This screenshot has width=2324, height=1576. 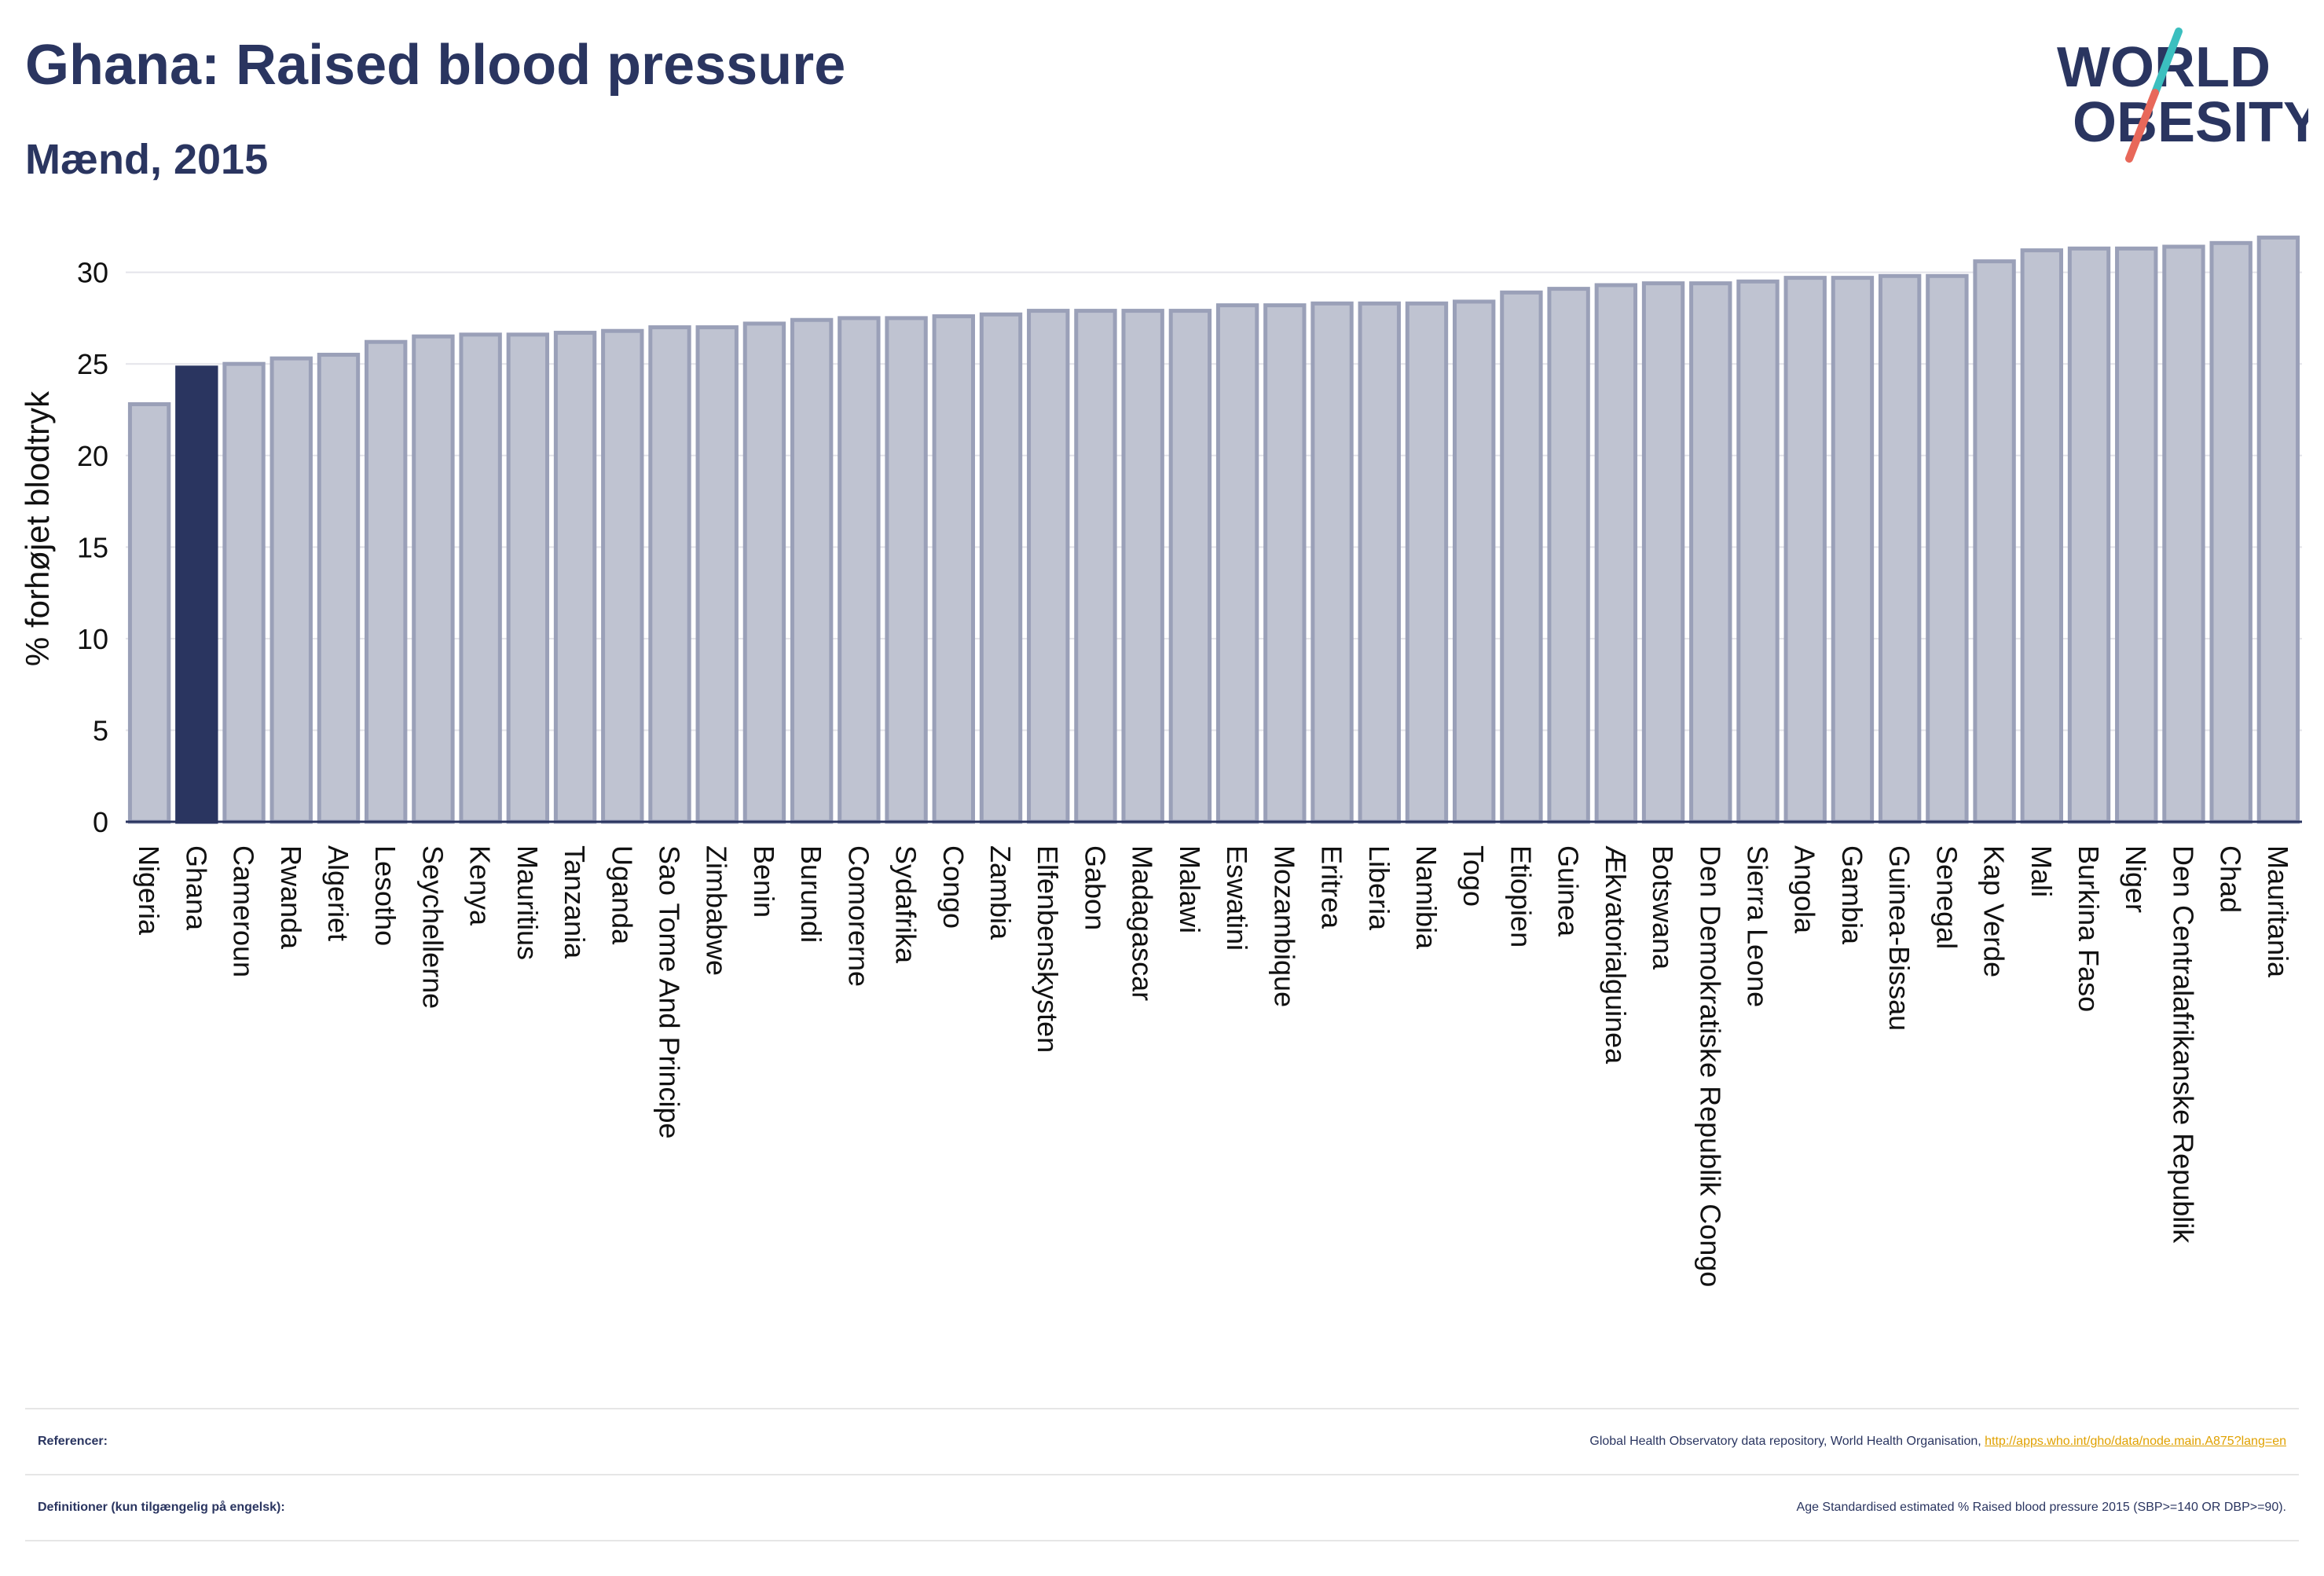 What do you see at coordinates (1663, 552) in the screenshot?
I see `bar-botswana` at bounding box center [1663, 552].